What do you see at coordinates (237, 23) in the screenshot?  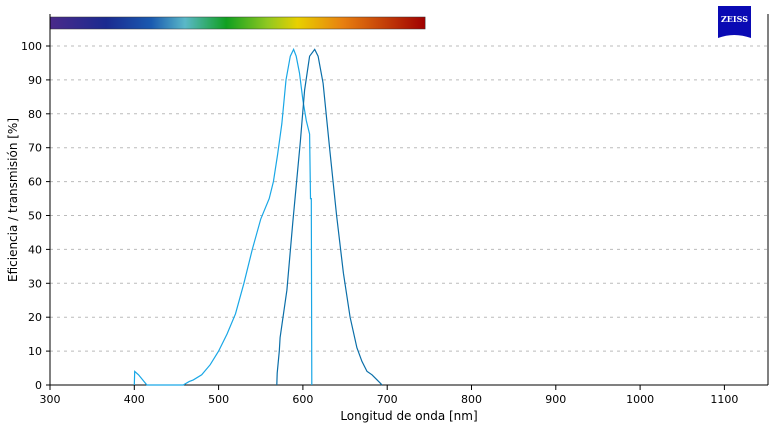 I see `spectrum-color-bar` at bounding box center [237, 23].